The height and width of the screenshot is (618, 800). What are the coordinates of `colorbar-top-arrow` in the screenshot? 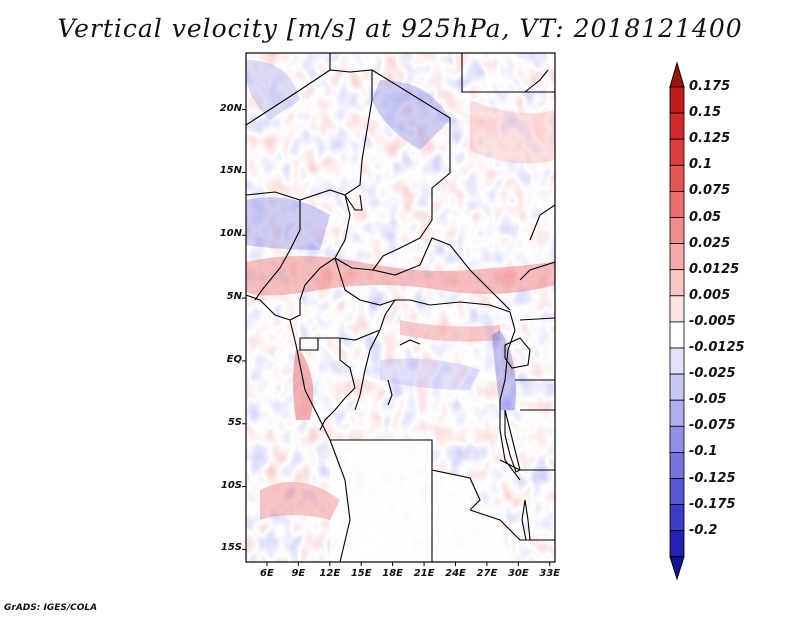 It's located at (677, 74).